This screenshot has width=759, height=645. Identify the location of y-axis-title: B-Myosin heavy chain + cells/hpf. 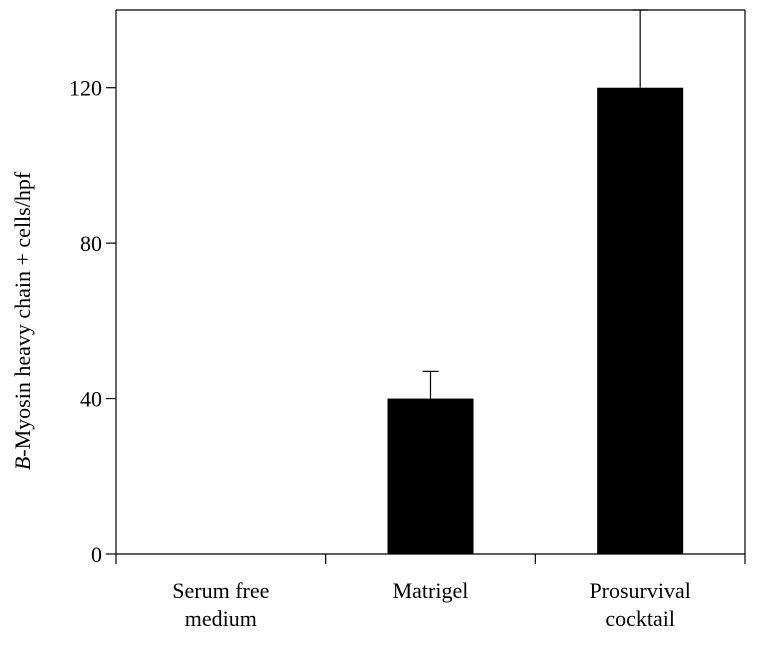
(22, 320).